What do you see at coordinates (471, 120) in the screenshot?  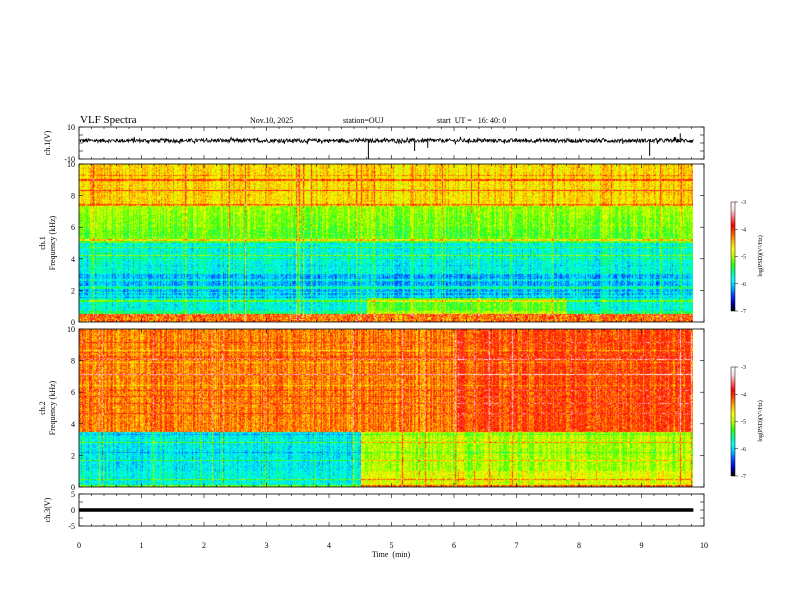 I see `start-time-label: start UT = 16: 40: 0` at bounding box center [471, 120].